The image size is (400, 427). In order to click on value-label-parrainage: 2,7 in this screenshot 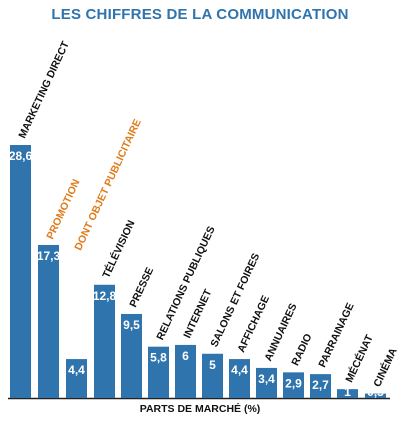, I will do `click(320, 385)`.